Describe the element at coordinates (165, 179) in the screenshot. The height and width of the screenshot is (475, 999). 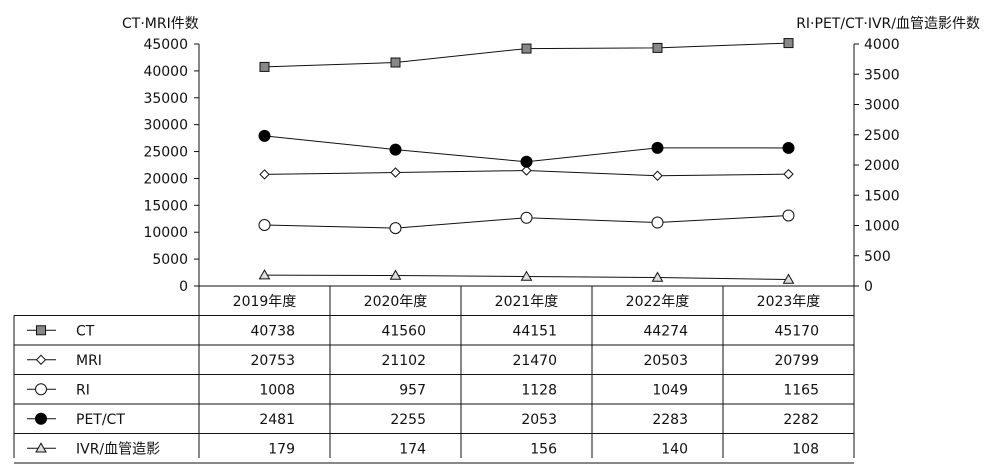
I see `y-left-tick-label: 20000` at that location.